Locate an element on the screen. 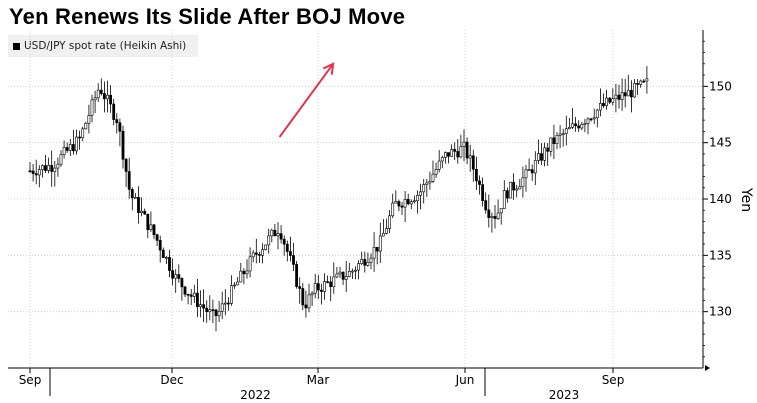 This screenshot has width=757, height=403. x-axis-arrowhead is located at coordinates (707, 368).